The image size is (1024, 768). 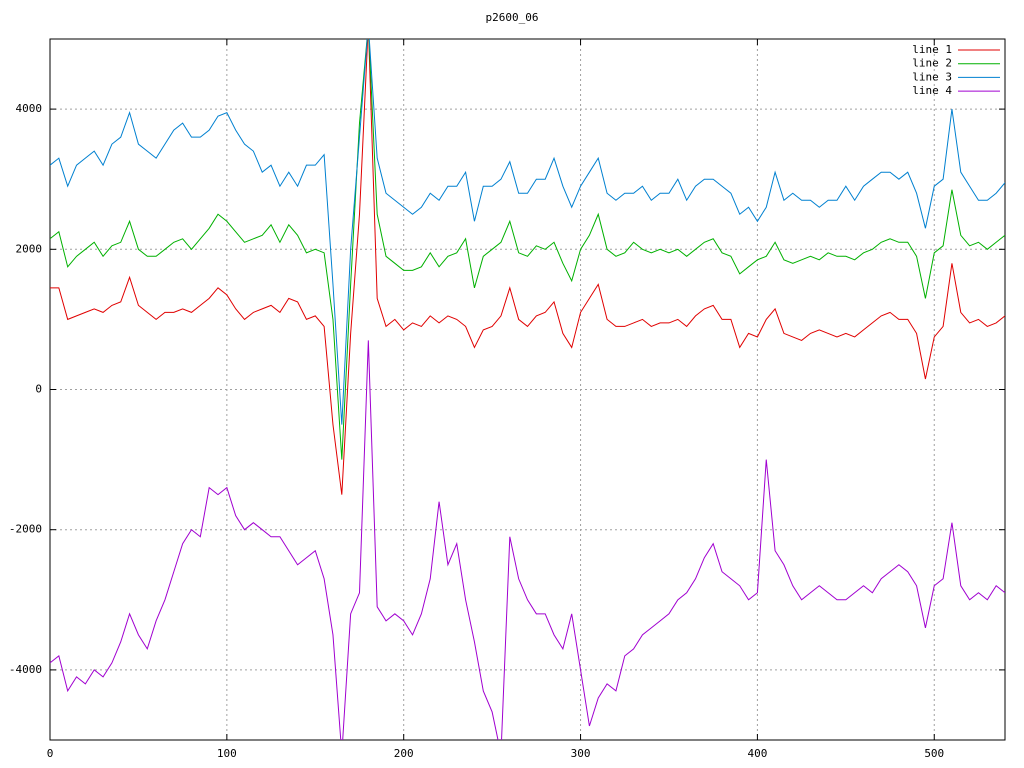 What do you see at coordinates (25, 669) in the screenshot?
I see `y-tick-label: -4000` at bounding box center [25, 669].